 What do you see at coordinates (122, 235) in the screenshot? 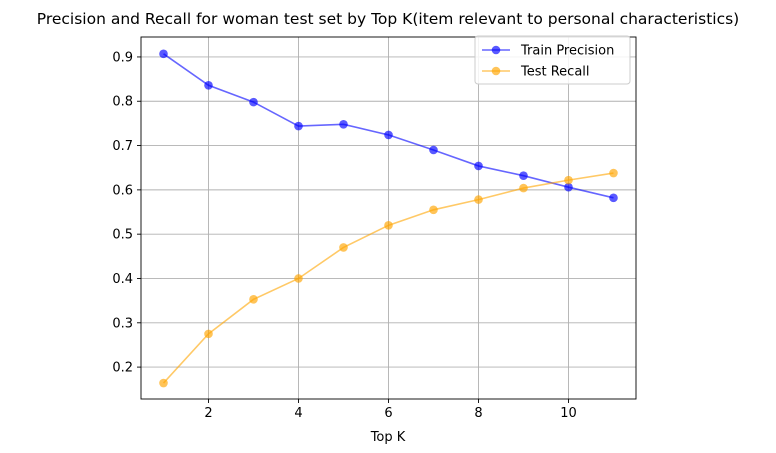
I see `y-tick-label: 0.5` at bounding box center [122, 235].